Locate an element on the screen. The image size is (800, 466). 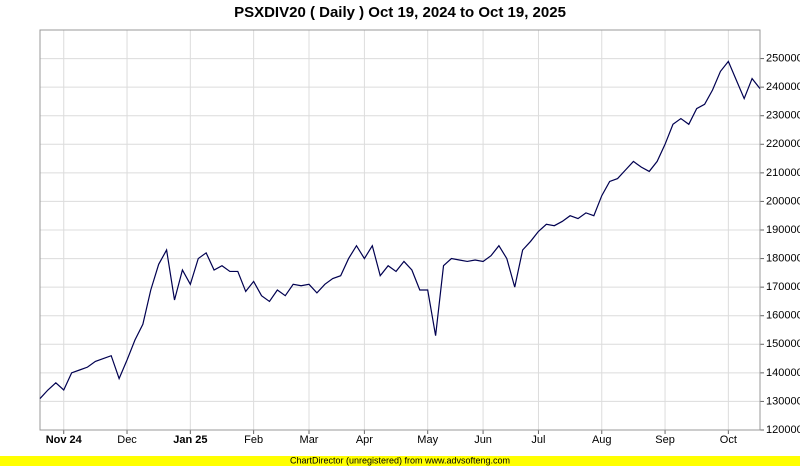
y-tick-label: 200000 is located at coordinates (783, 201).